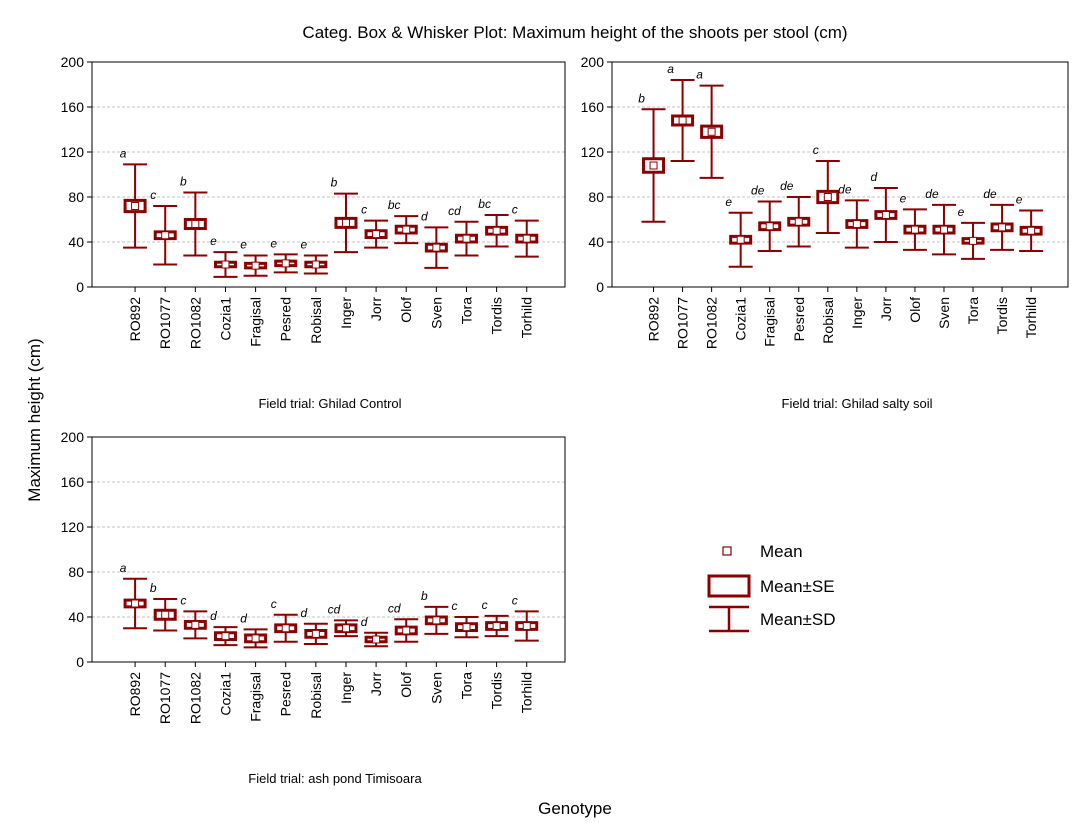 Image resolution: width=1083 pixels, height=823 pixels. I want to click on group-letter: cd, so click(334, 609).